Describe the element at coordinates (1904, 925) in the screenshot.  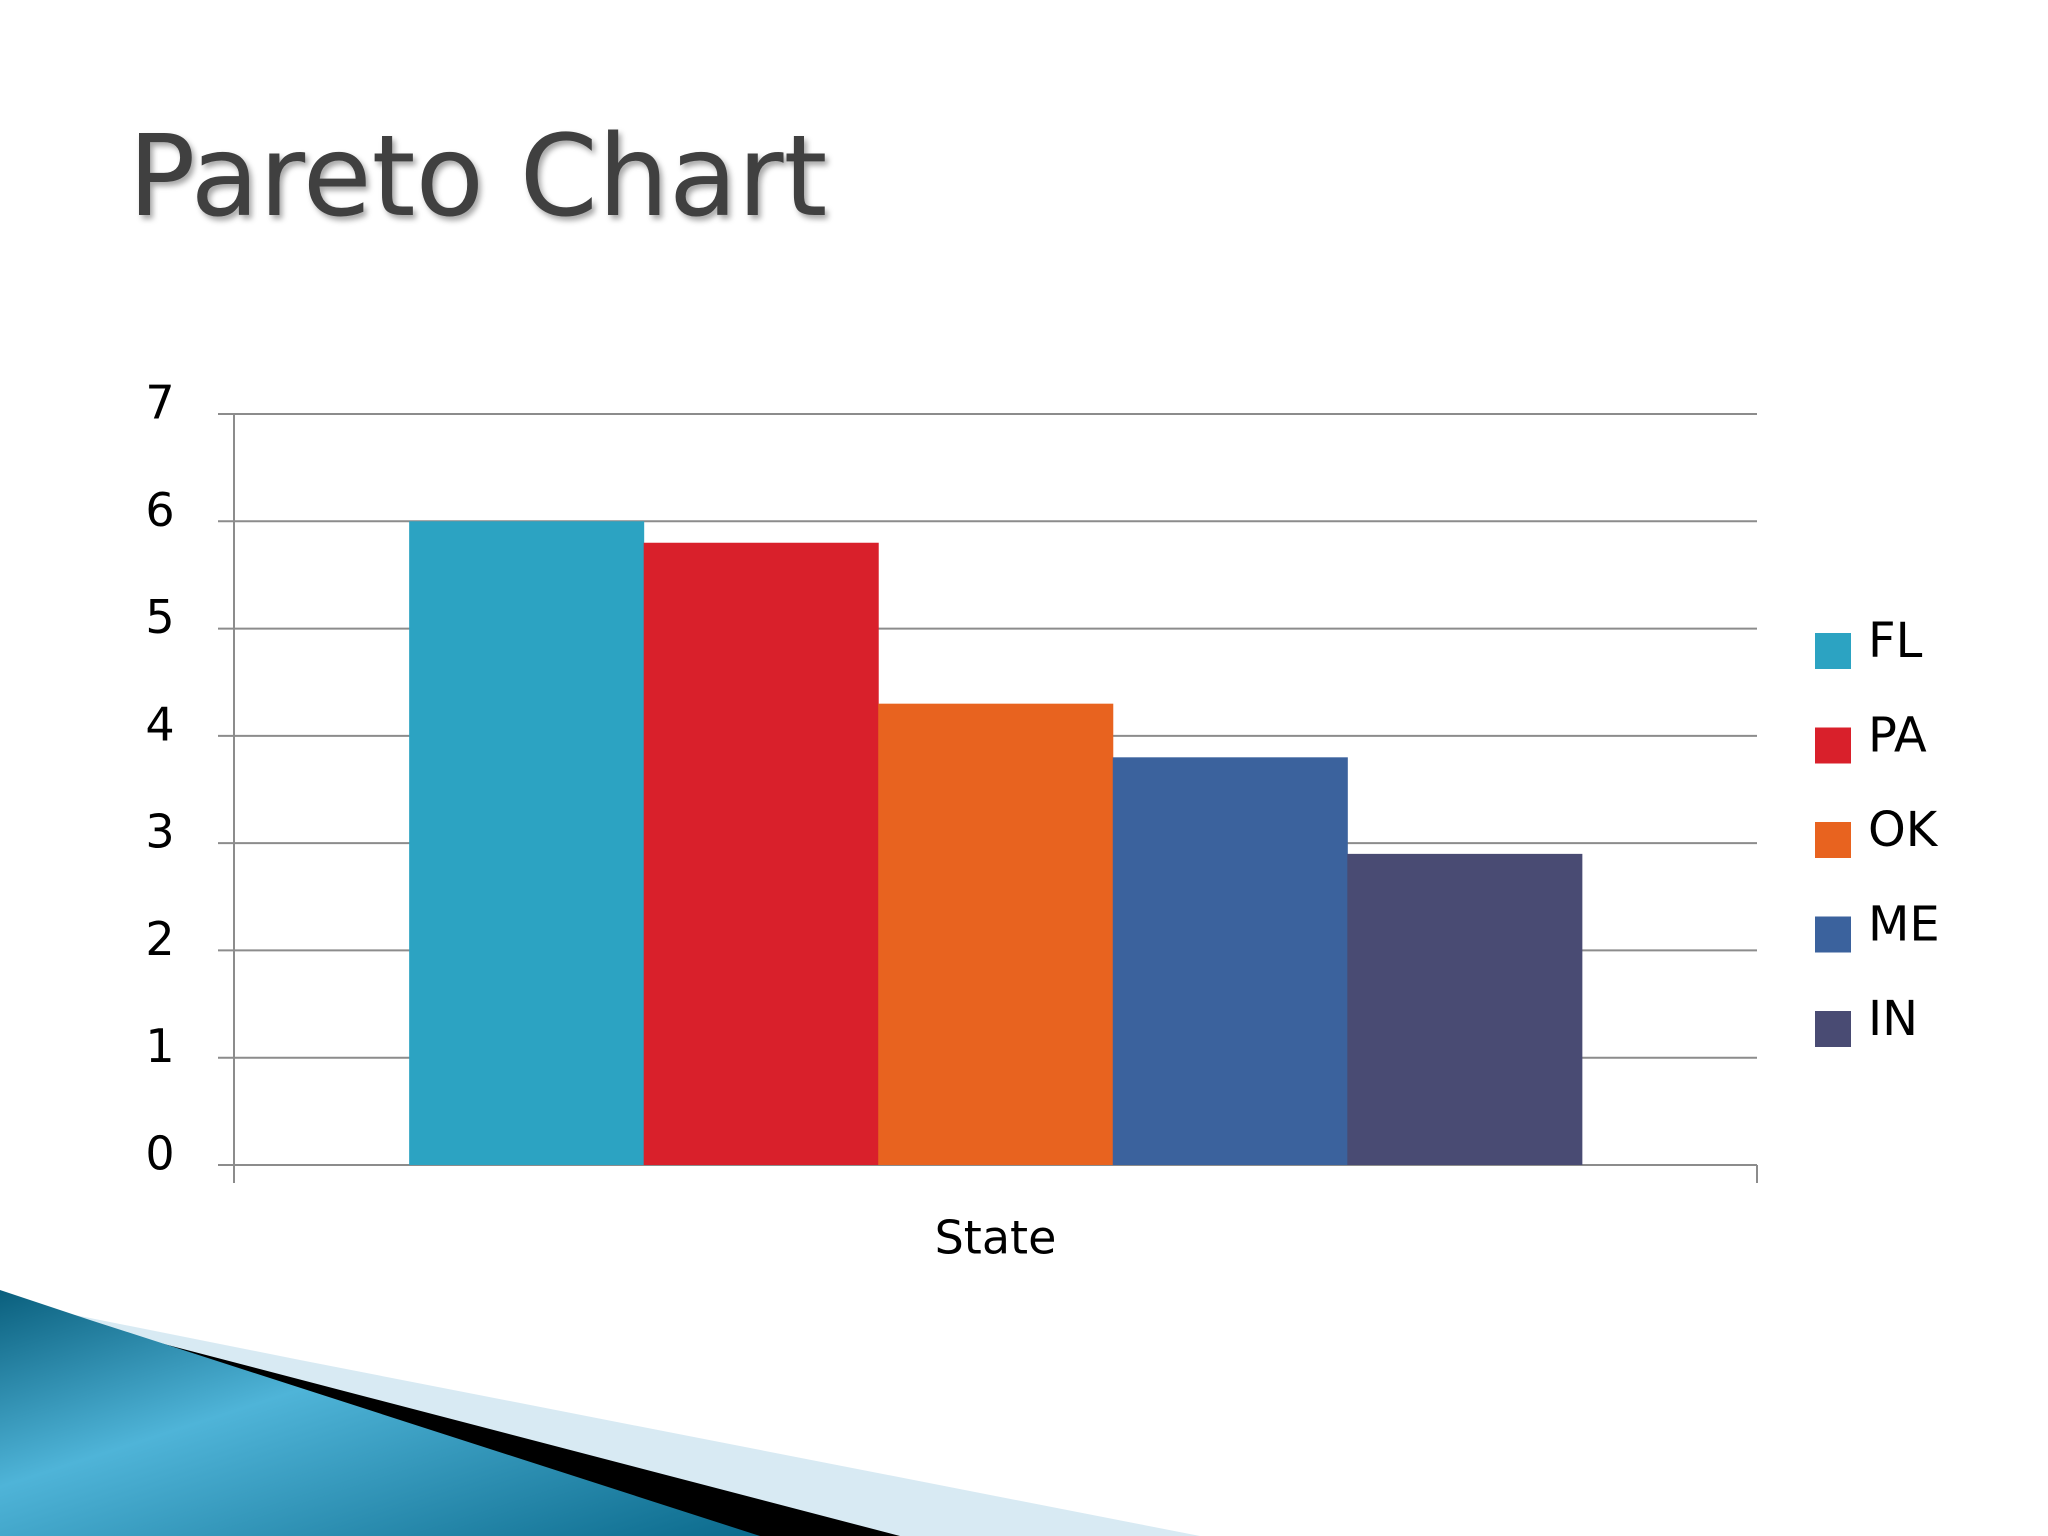
I see `legend-label: ME` at that location.